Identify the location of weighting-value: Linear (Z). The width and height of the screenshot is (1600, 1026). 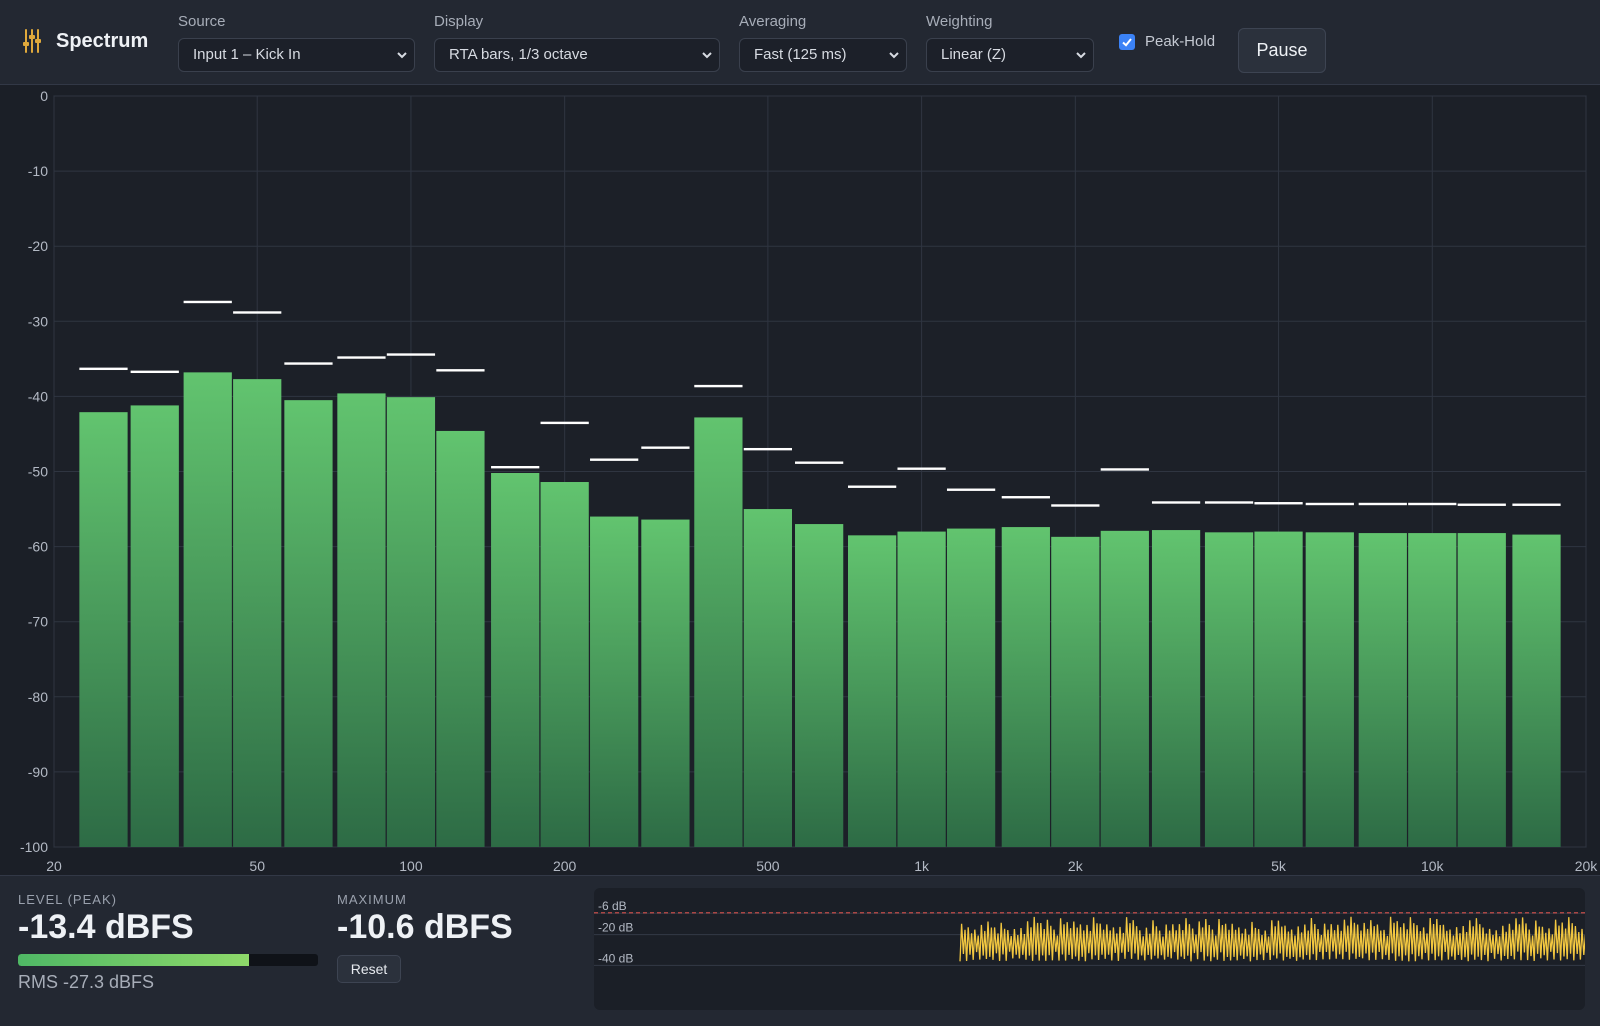
(974, 54).